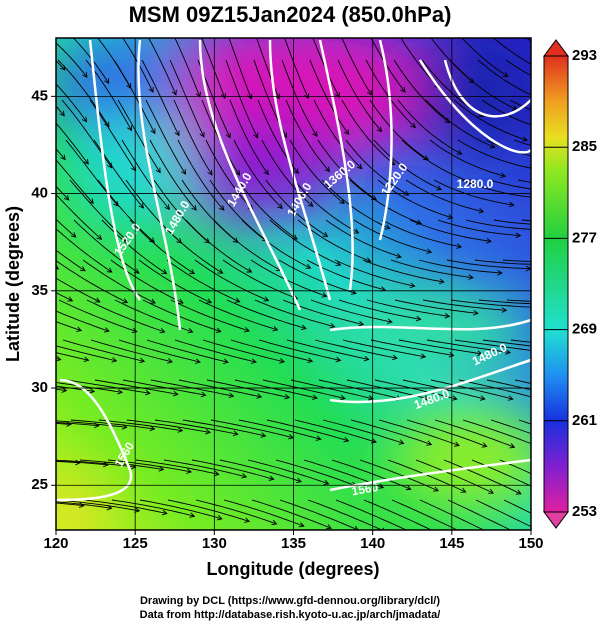  What do you see at coordinates (39, 484) in the screenshot?
I see `y-tick-label: 25` at bounding box center [39, 484].